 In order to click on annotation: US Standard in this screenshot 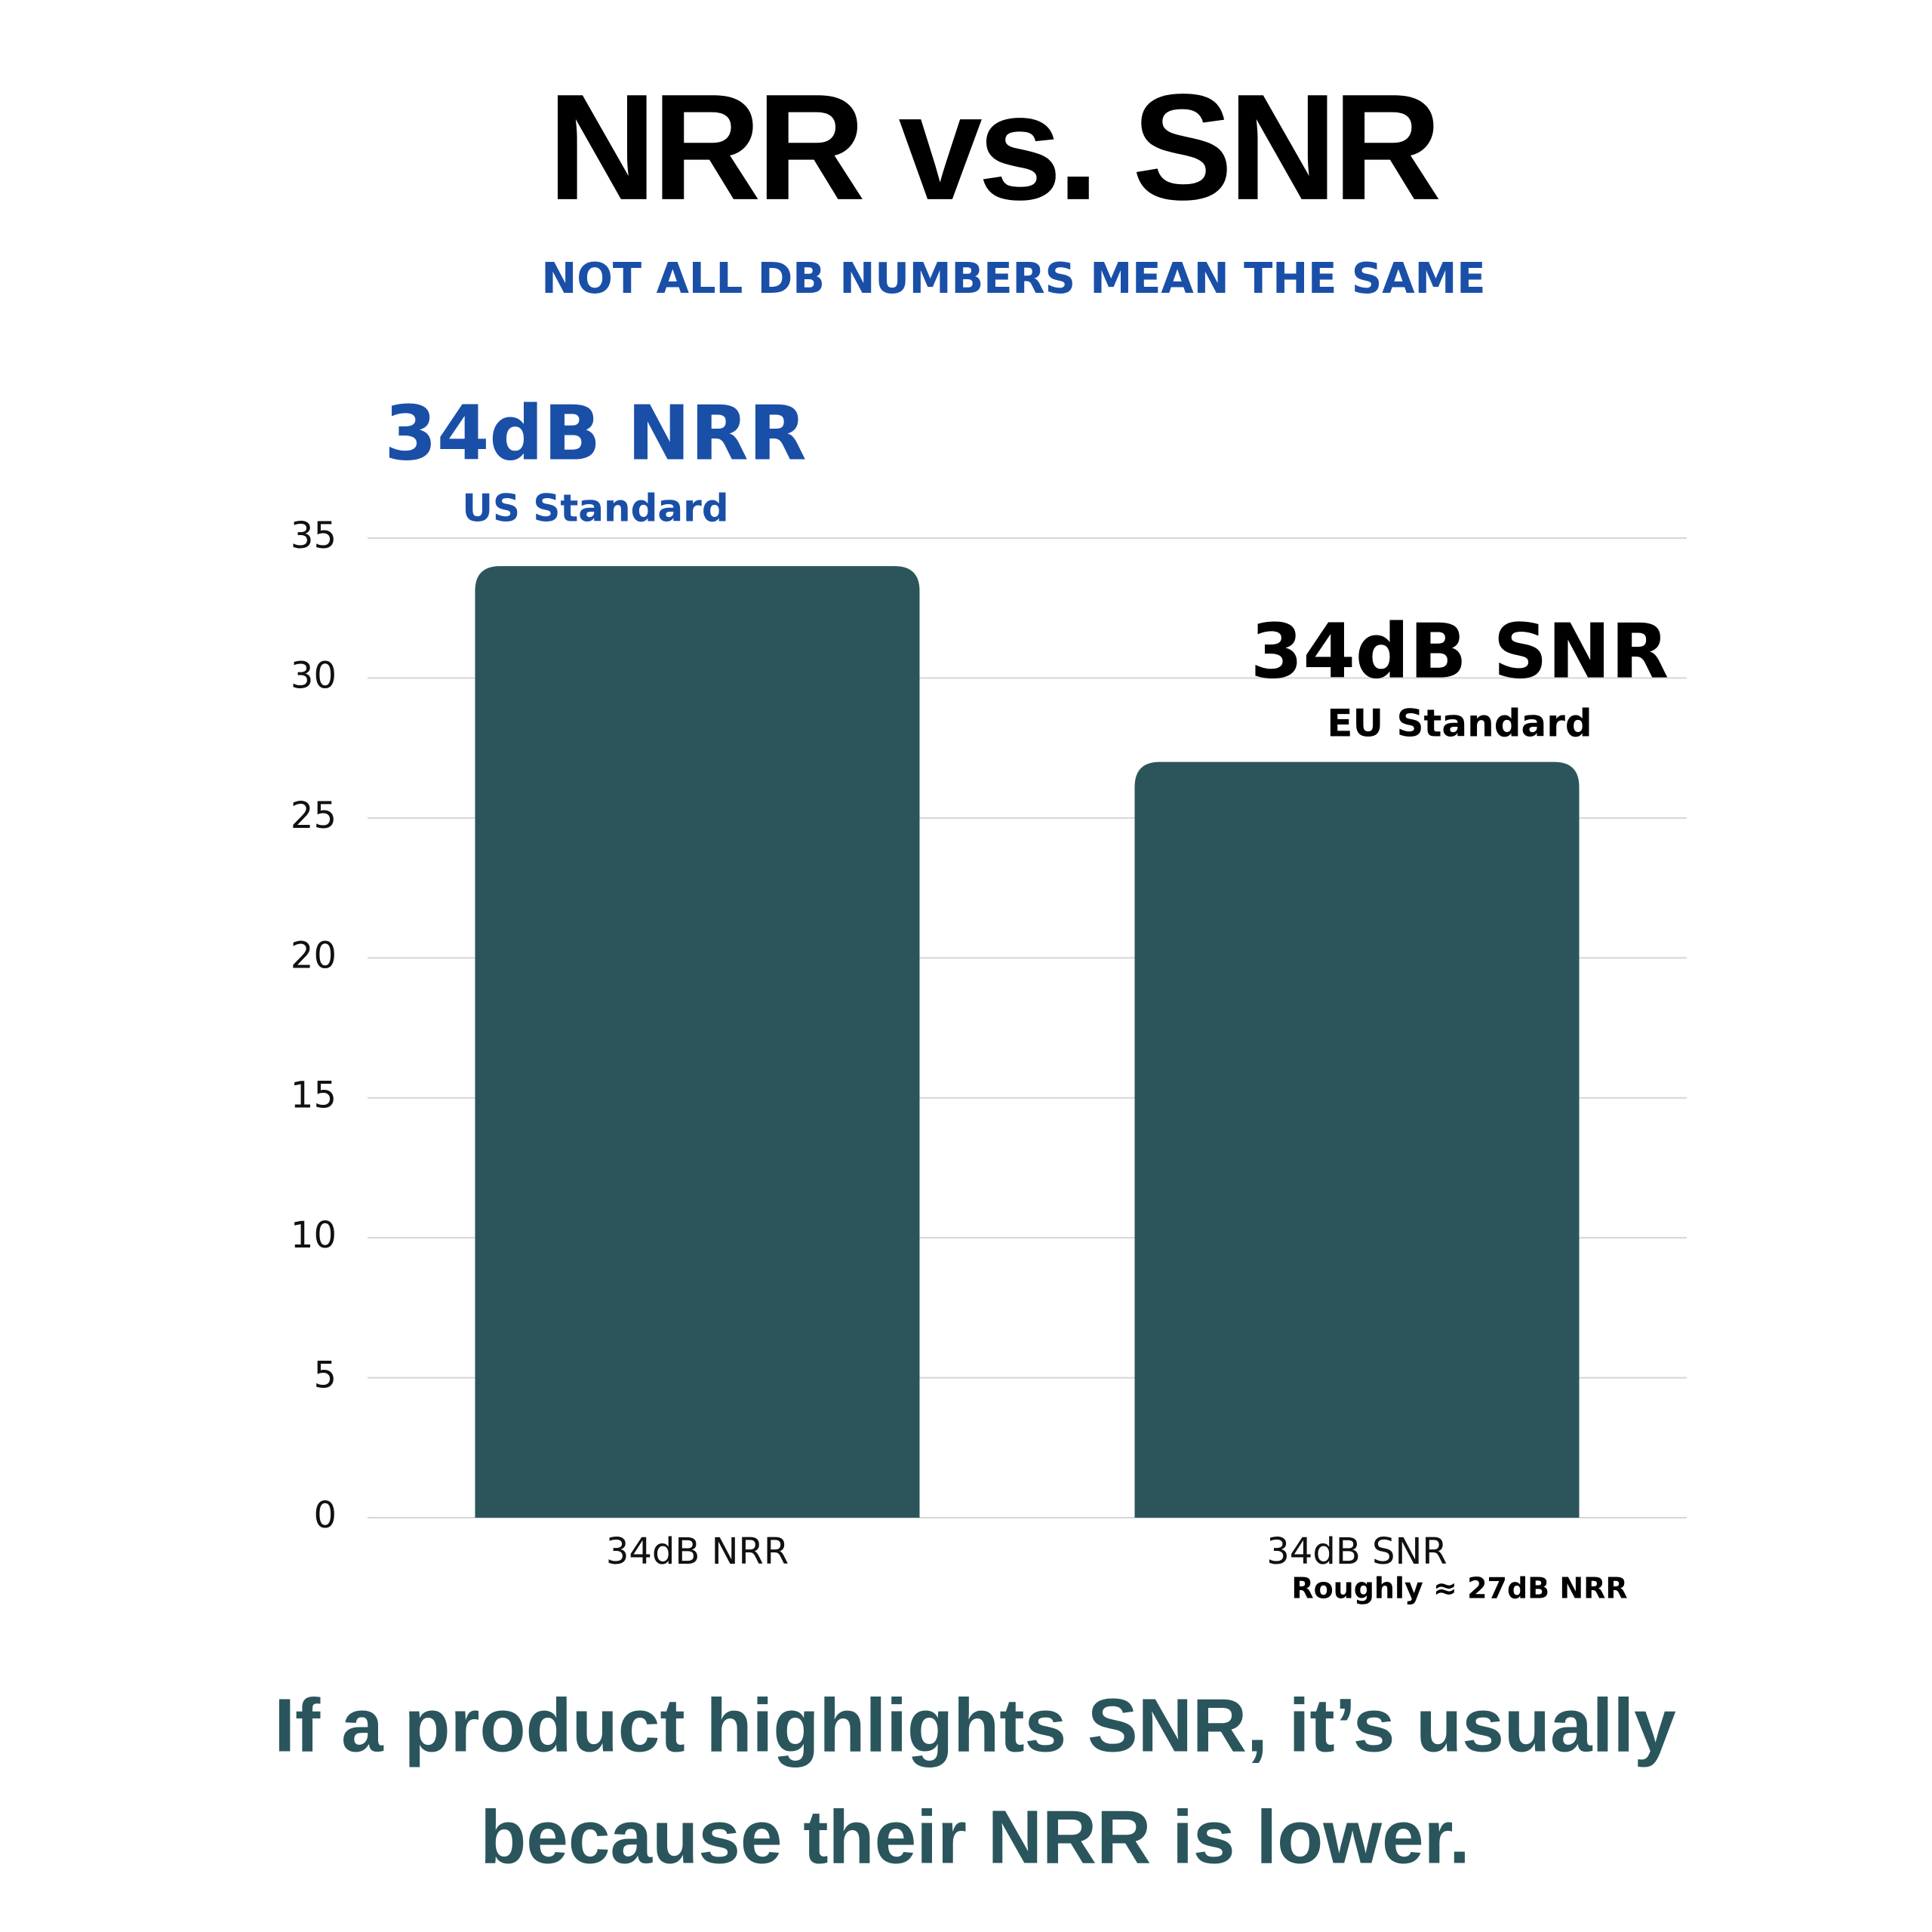, I will do `click(595, 509)`.